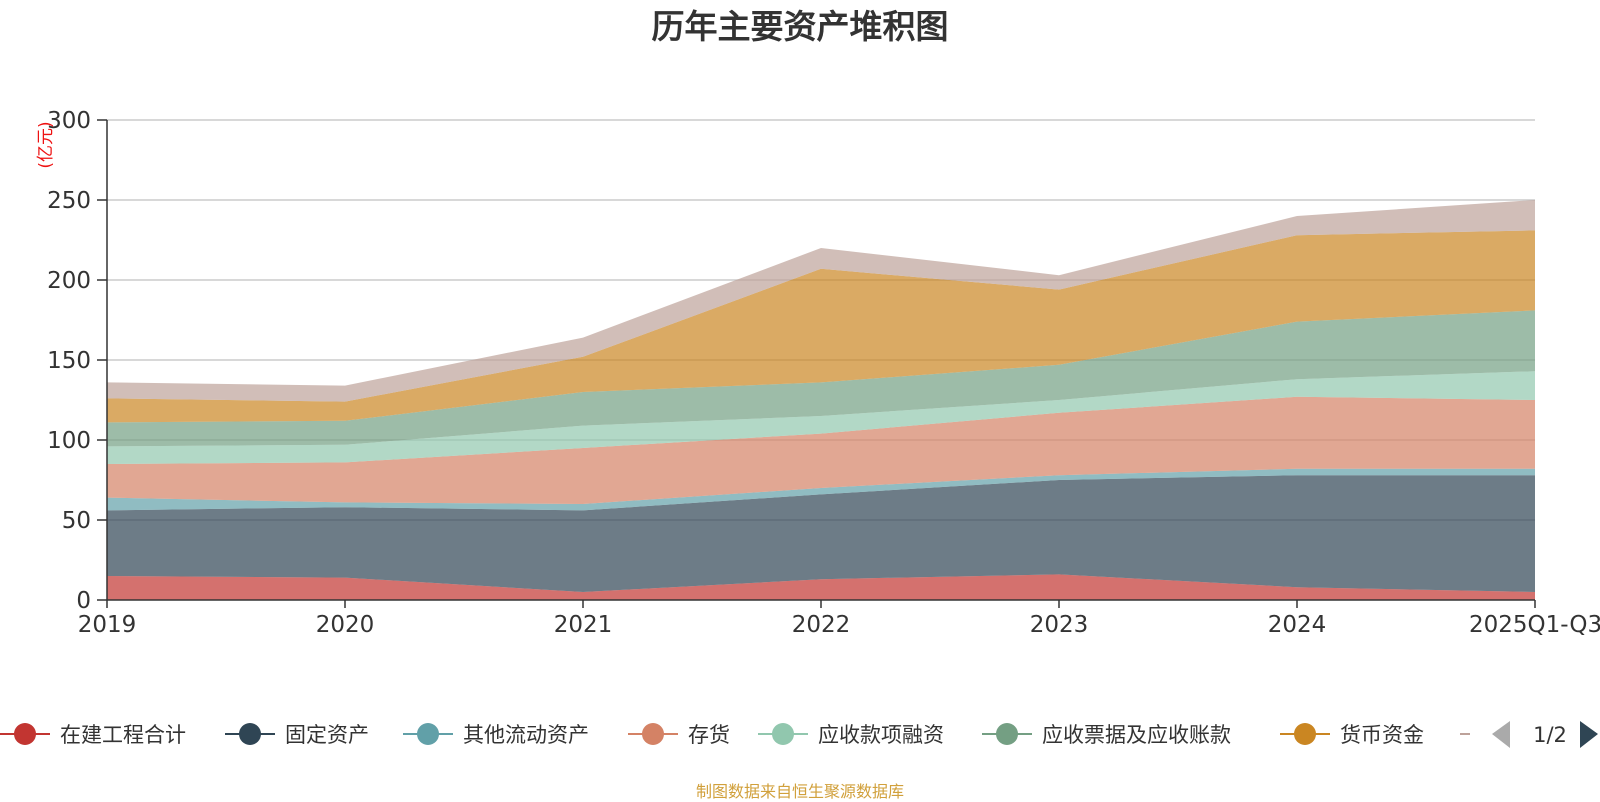  What do you see at coordinates (799, 791) in the screenshot?
I see `source-note: 制图数据来自恒生聚源数据库` at bounding box center [799, 791].